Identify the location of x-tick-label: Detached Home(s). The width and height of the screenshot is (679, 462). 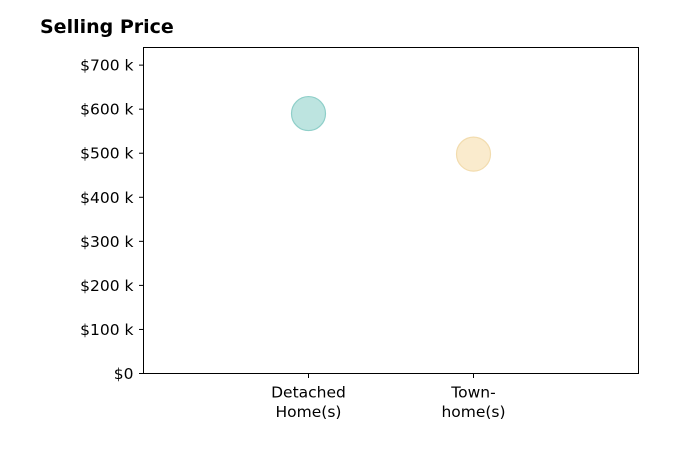
(308, 403).